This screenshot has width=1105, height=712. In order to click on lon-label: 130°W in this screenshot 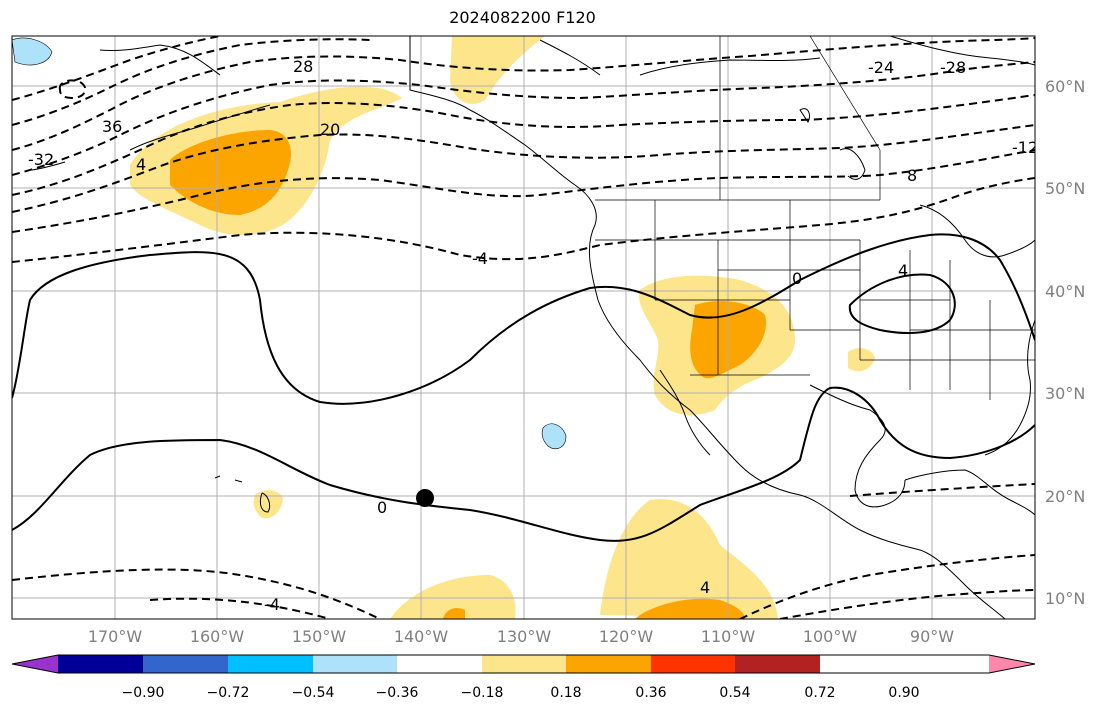, I will do `click(524, 636)`.